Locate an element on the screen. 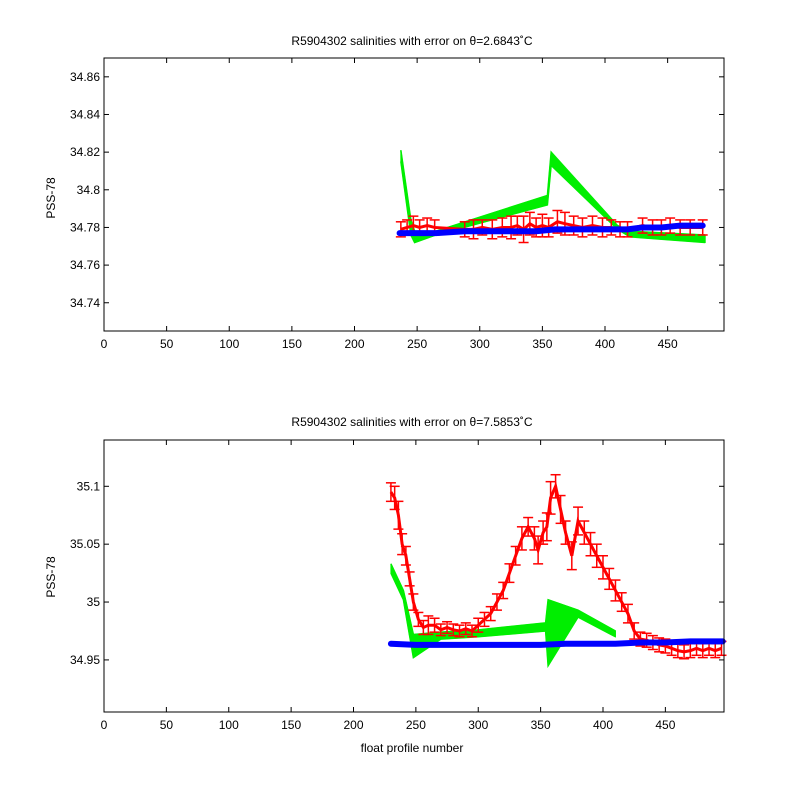 Image resolution: width=800 pixels, height=800 pixels. plot-top-ytick-label: 34.76 is located at coordinates (85, 265).